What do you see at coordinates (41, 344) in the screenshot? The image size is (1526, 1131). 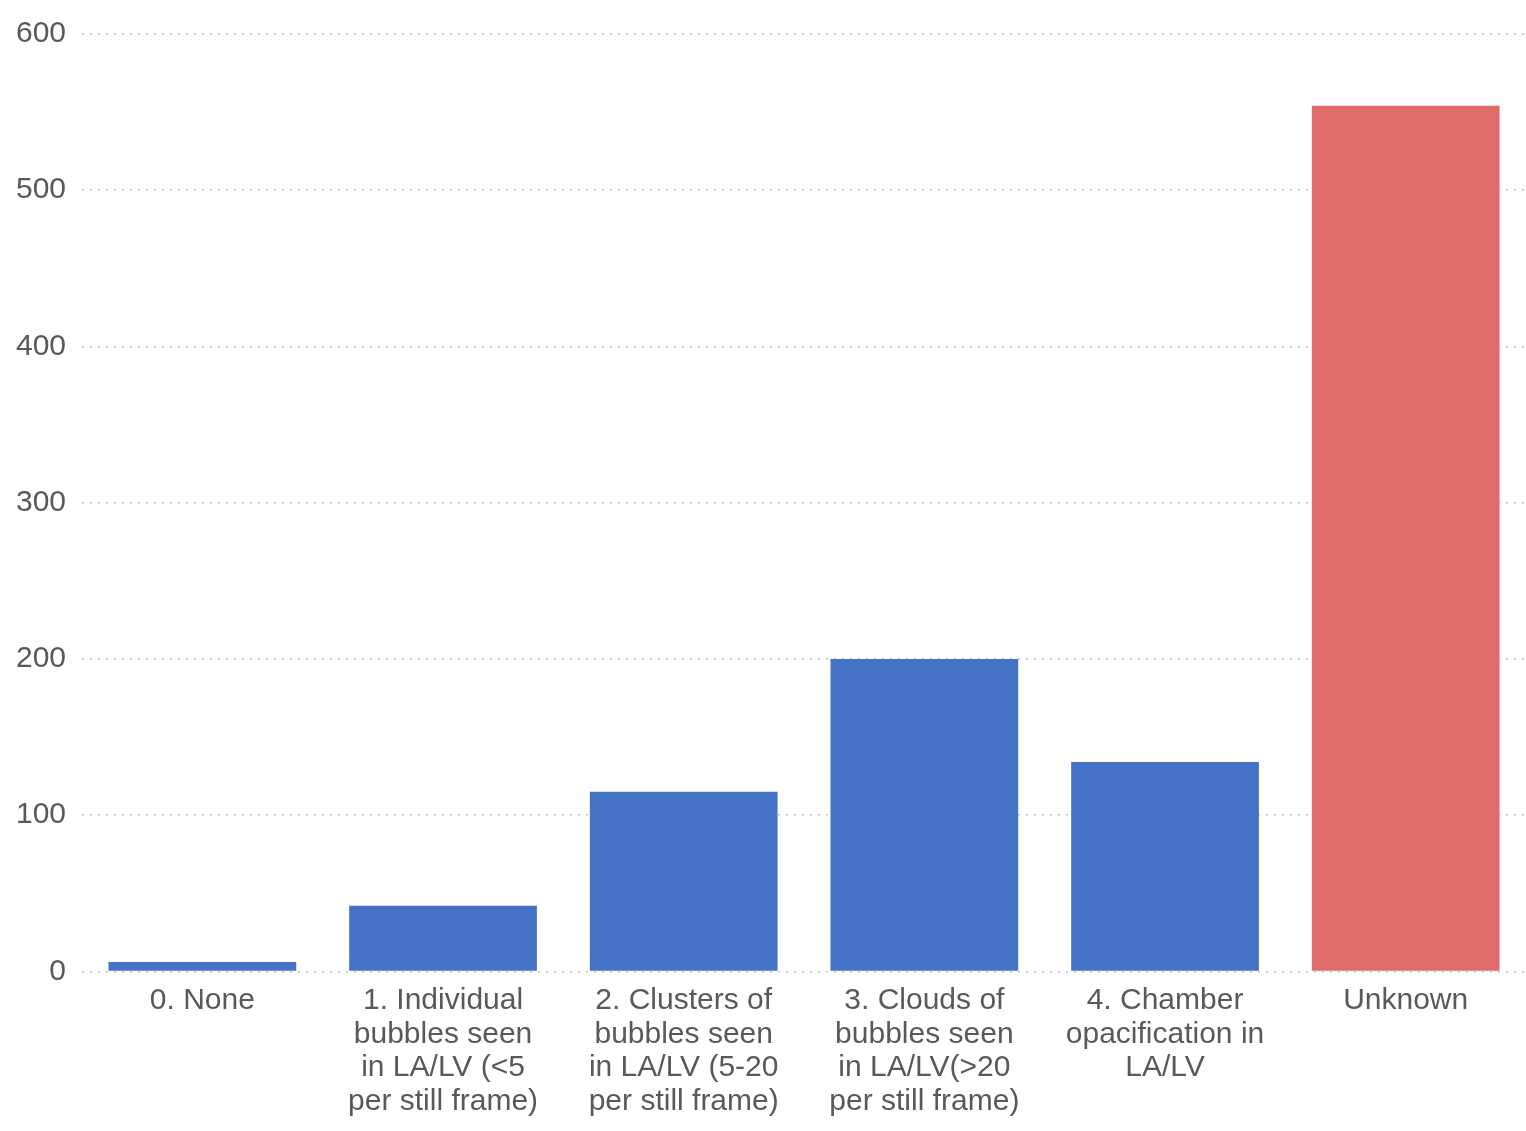 I see `y-tick-label: 400` at bounding box center [41, 344].